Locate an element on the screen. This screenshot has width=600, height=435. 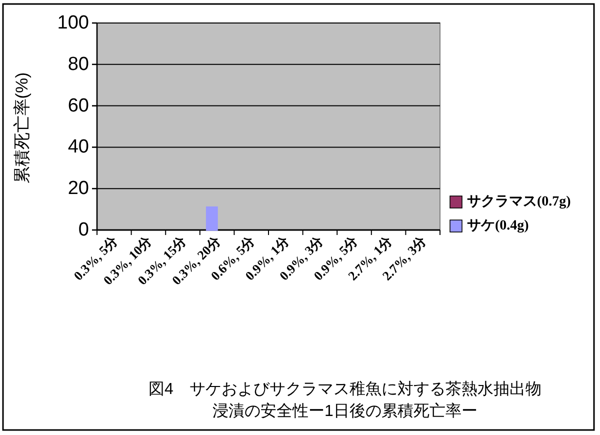
legend-label: サクラマス(0.7g) is located at coordinates (519, 202).